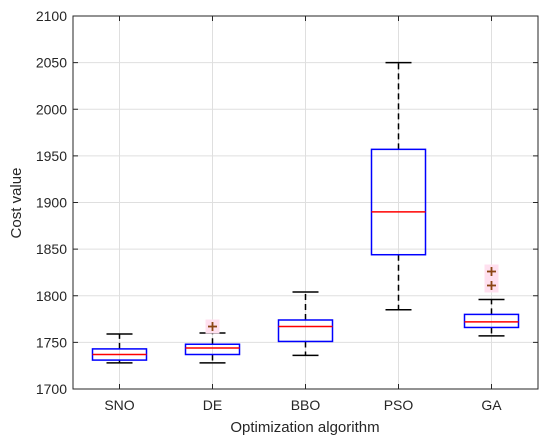 The width and height of the screenshot is (550, 443). I want to click on box-group-pso, so click(398, 186).